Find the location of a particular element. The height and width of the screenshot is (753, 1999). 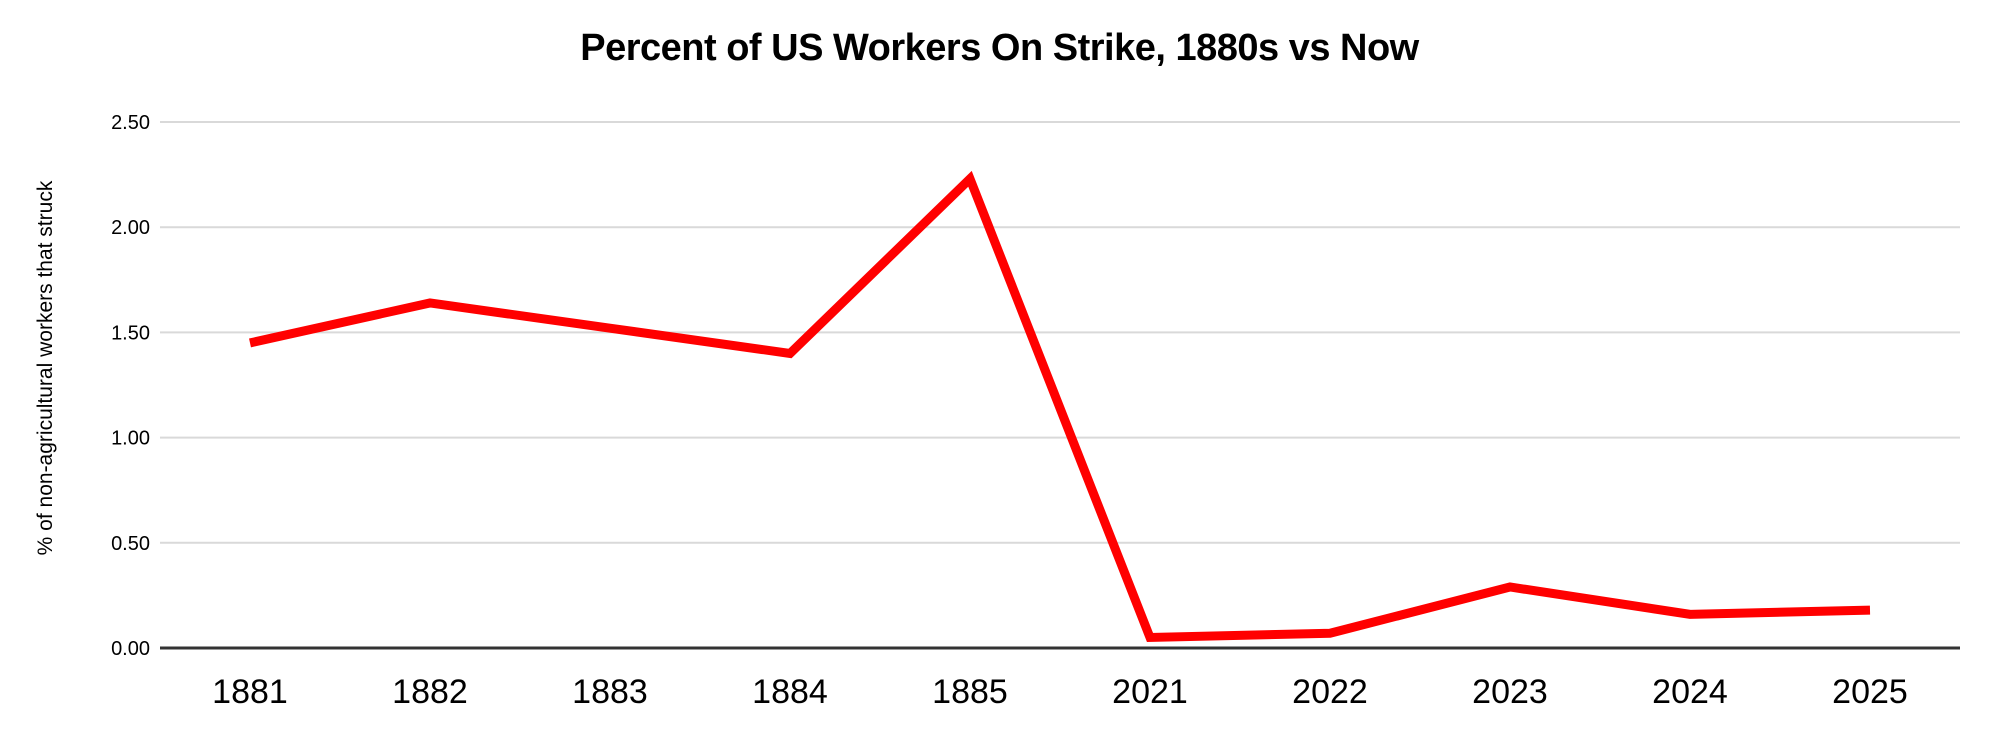

x-tick-label: 2024 is located at coordinates (1690, 692).